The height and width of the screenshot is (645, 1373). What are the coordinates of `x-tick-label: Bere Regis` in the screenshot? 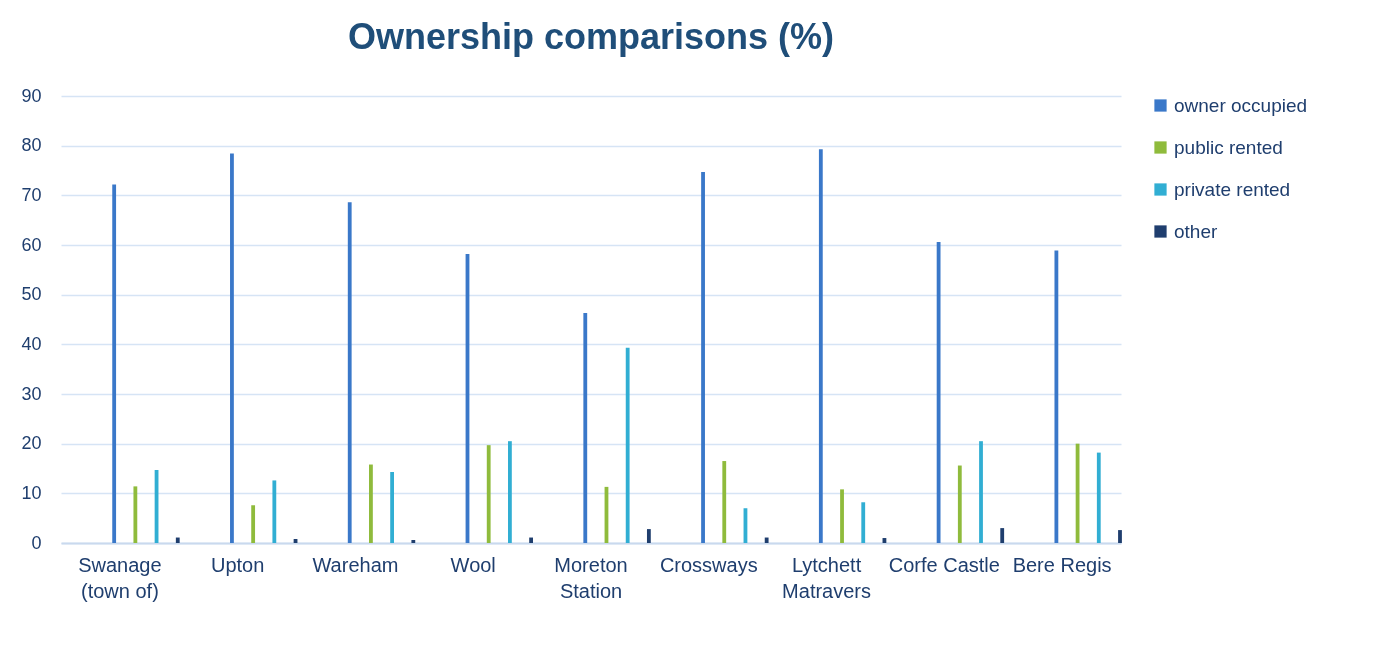 It's located at (1062, 564).